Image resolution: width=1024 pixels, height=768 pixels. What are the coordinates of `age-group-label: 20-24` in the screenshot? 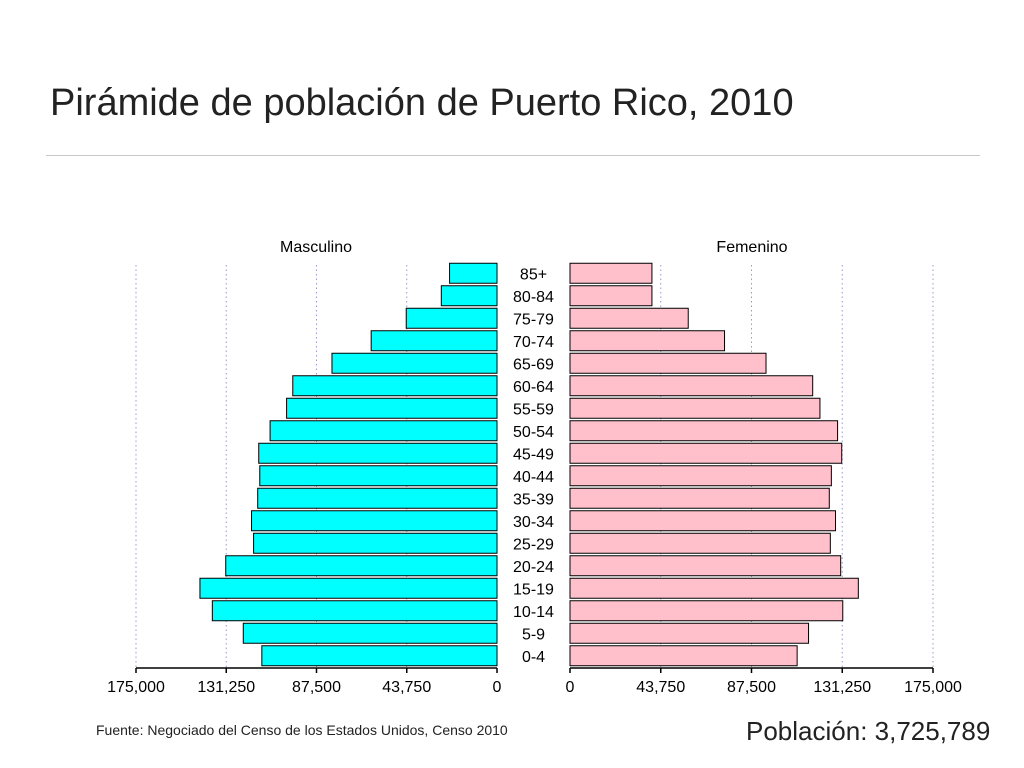 It's located at (533, 567).